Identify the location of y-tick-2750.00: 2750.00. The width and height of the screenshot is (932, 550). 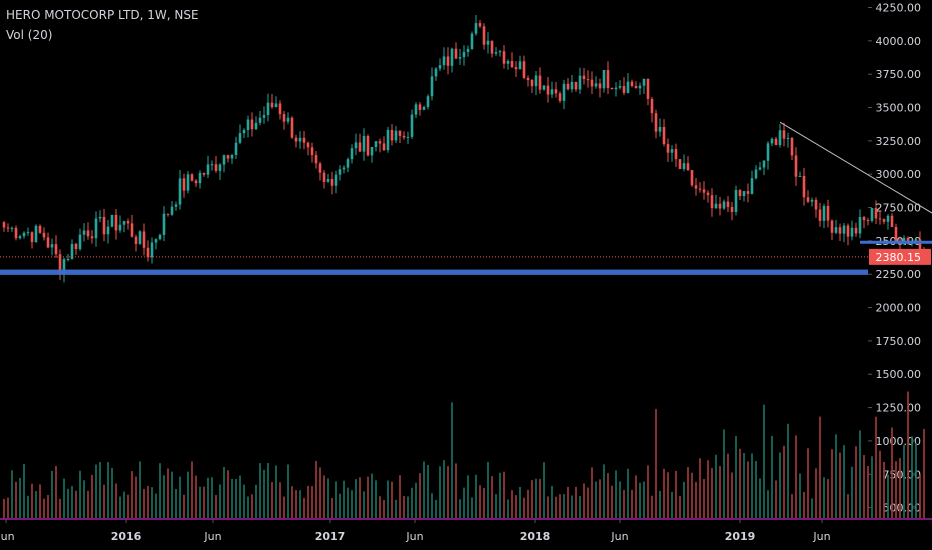
(894, 208).